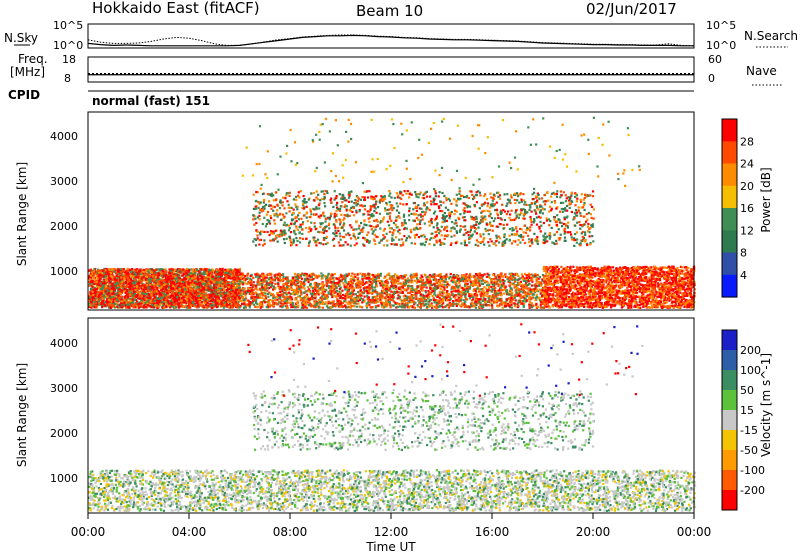  Describe the element at coordinates (389, 11) in the screenshot. I see `beam-label: Beam 10` at that location.